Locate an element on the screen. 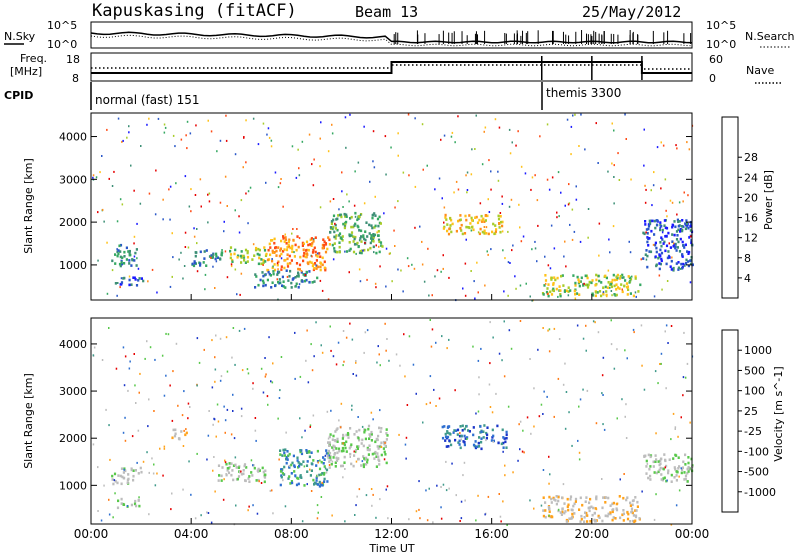 The height and width of the screenshot is (554, 800). nsky-label: N.Sky is located at coordinates (20, 36).